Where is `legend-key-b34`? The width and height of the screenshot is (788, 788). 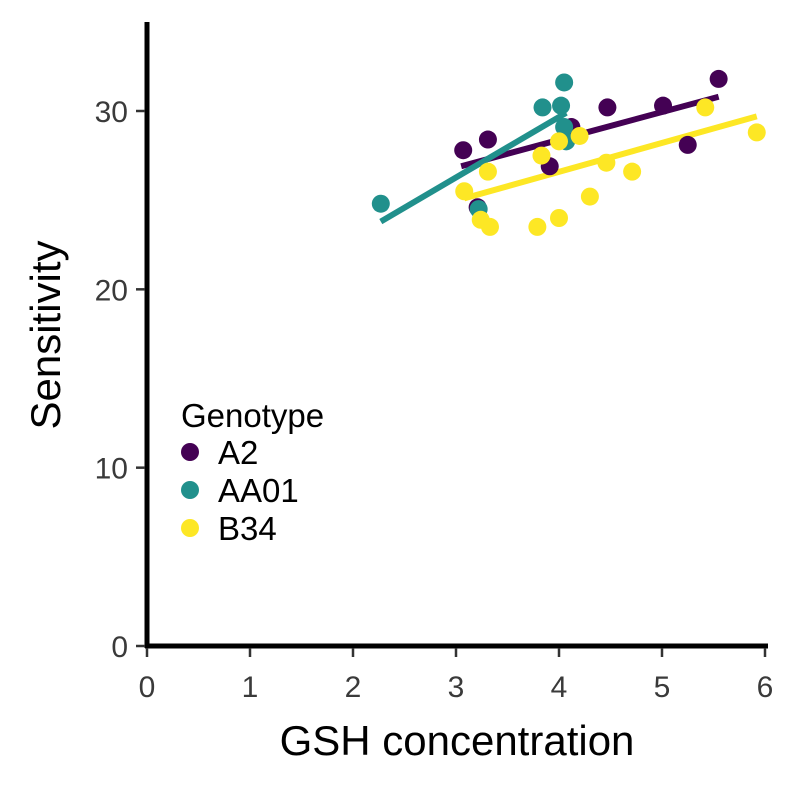 legend-key-b34 is located at coordinates (190, 528).